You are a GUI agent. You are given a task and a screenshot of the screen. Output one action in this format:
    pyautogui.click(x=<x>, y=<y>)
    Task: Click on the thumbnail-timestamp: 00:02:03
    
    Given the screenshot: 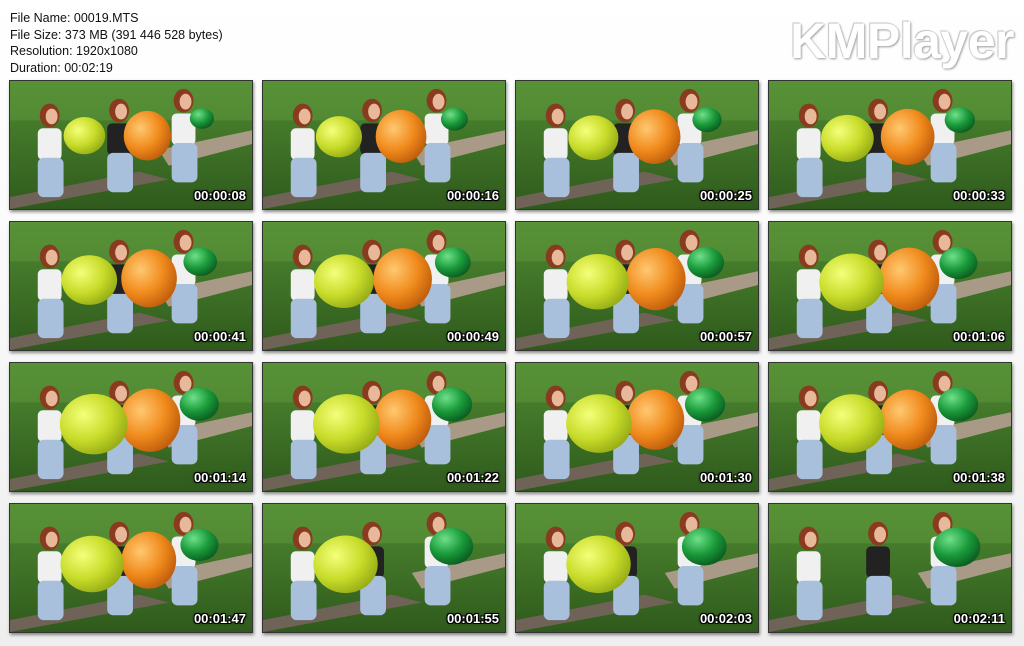 What is the action you would take?
    pyautogui.click(x=725, y=618)
    